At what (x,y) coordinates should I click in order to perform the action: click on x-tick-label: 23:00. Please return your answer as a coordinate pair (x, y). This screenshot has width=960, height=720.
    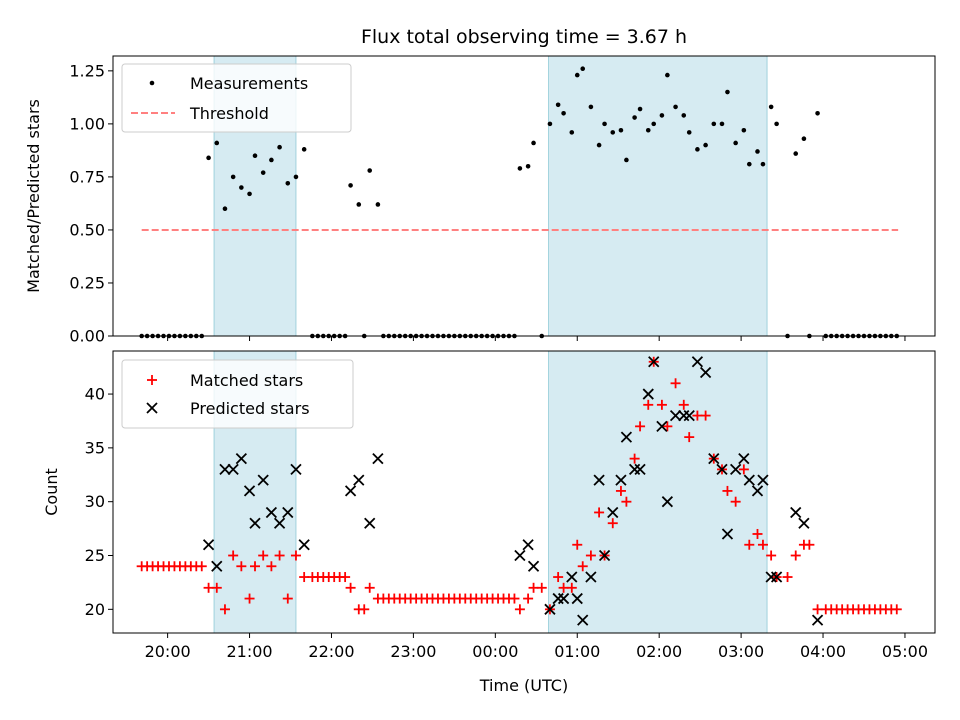
    Looking at the image, I should click on (413, 651).